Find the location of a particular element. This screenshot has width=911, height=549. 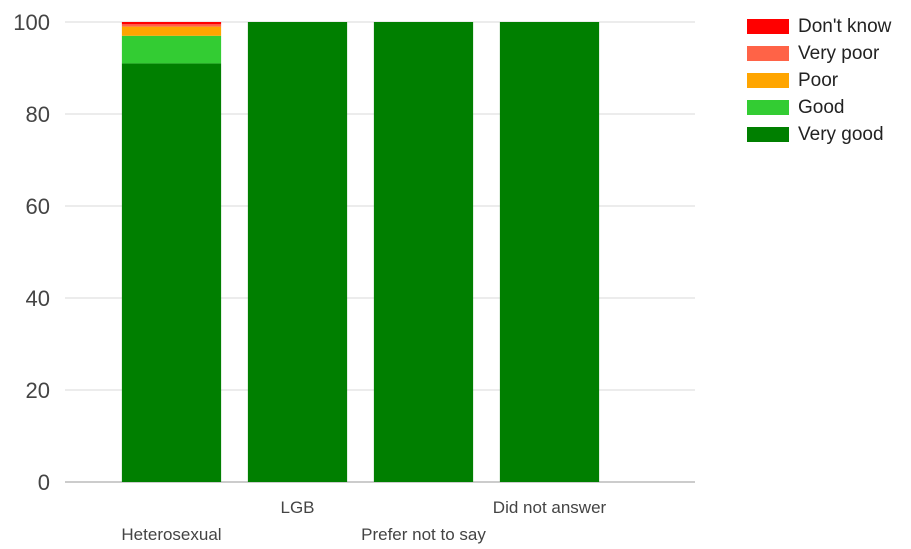

legend-item: Poor is located at coordinates (819, 80).